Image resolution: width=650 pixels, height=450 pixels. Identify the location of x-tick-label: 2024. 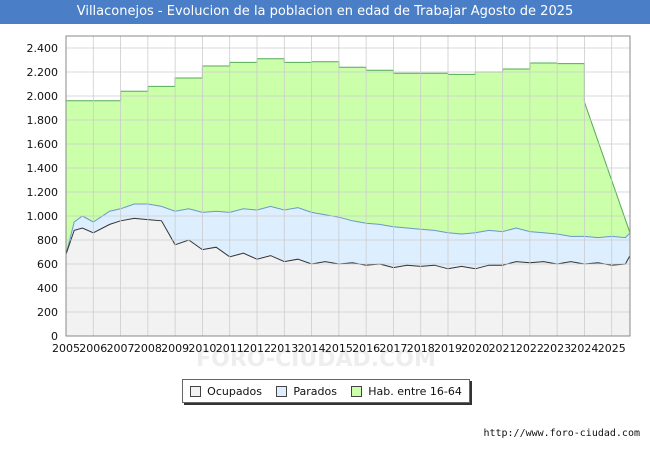
(584, 348).